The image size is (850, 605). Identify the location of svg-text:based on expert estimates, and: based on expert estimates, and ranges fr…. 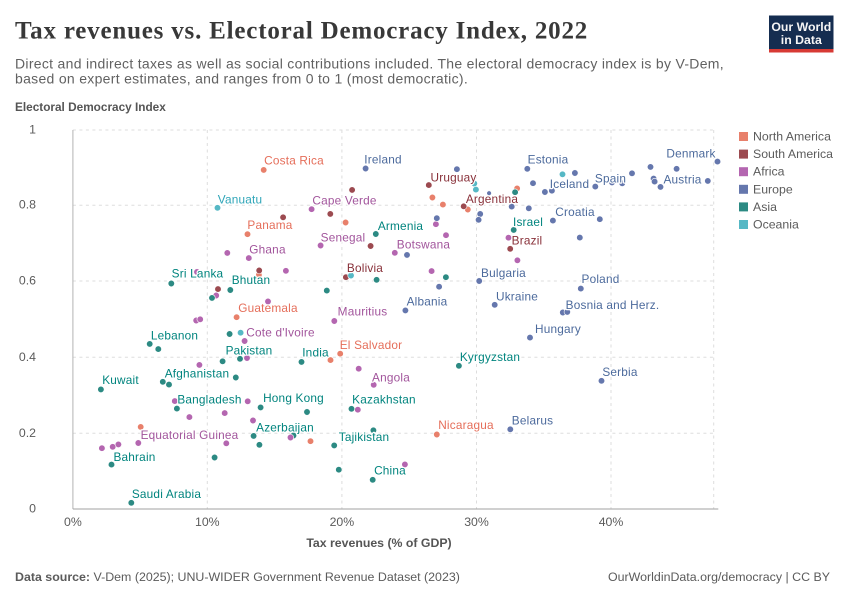
(241, 79).